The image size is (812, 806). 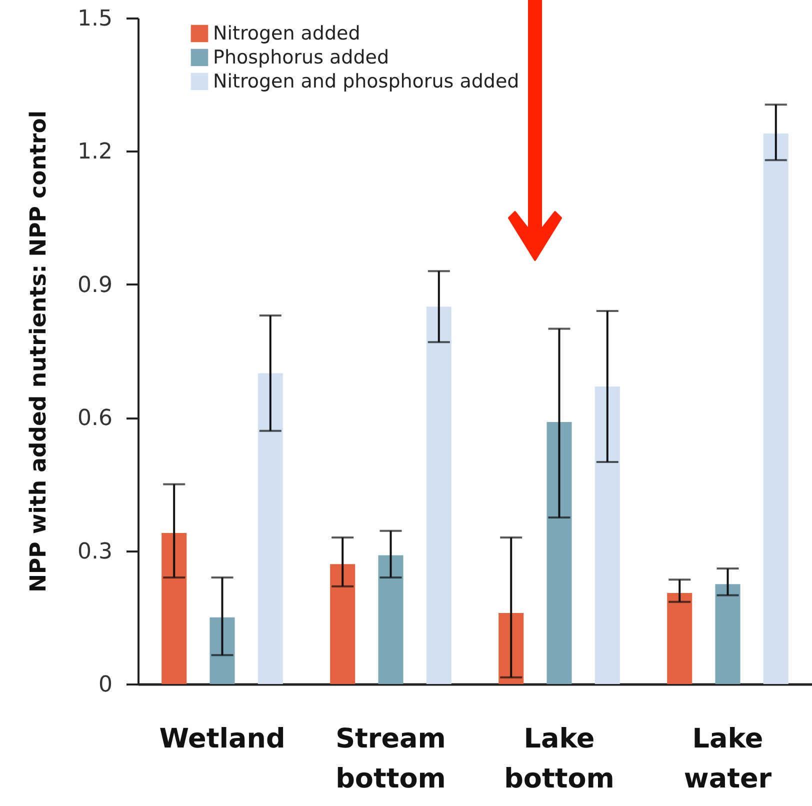 I want to click on legend-label: Nitrogen and phosphorus added, so click(x=366, y=81).